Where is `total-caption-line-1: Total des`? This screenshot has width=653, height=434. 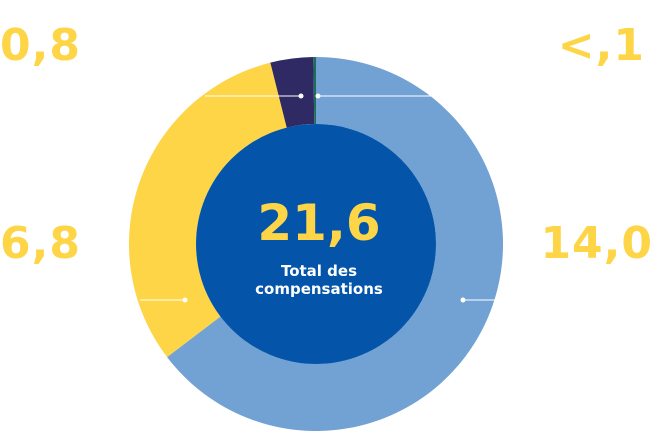
total-caption-line-1: Total des is located at coordinates (319, 271).